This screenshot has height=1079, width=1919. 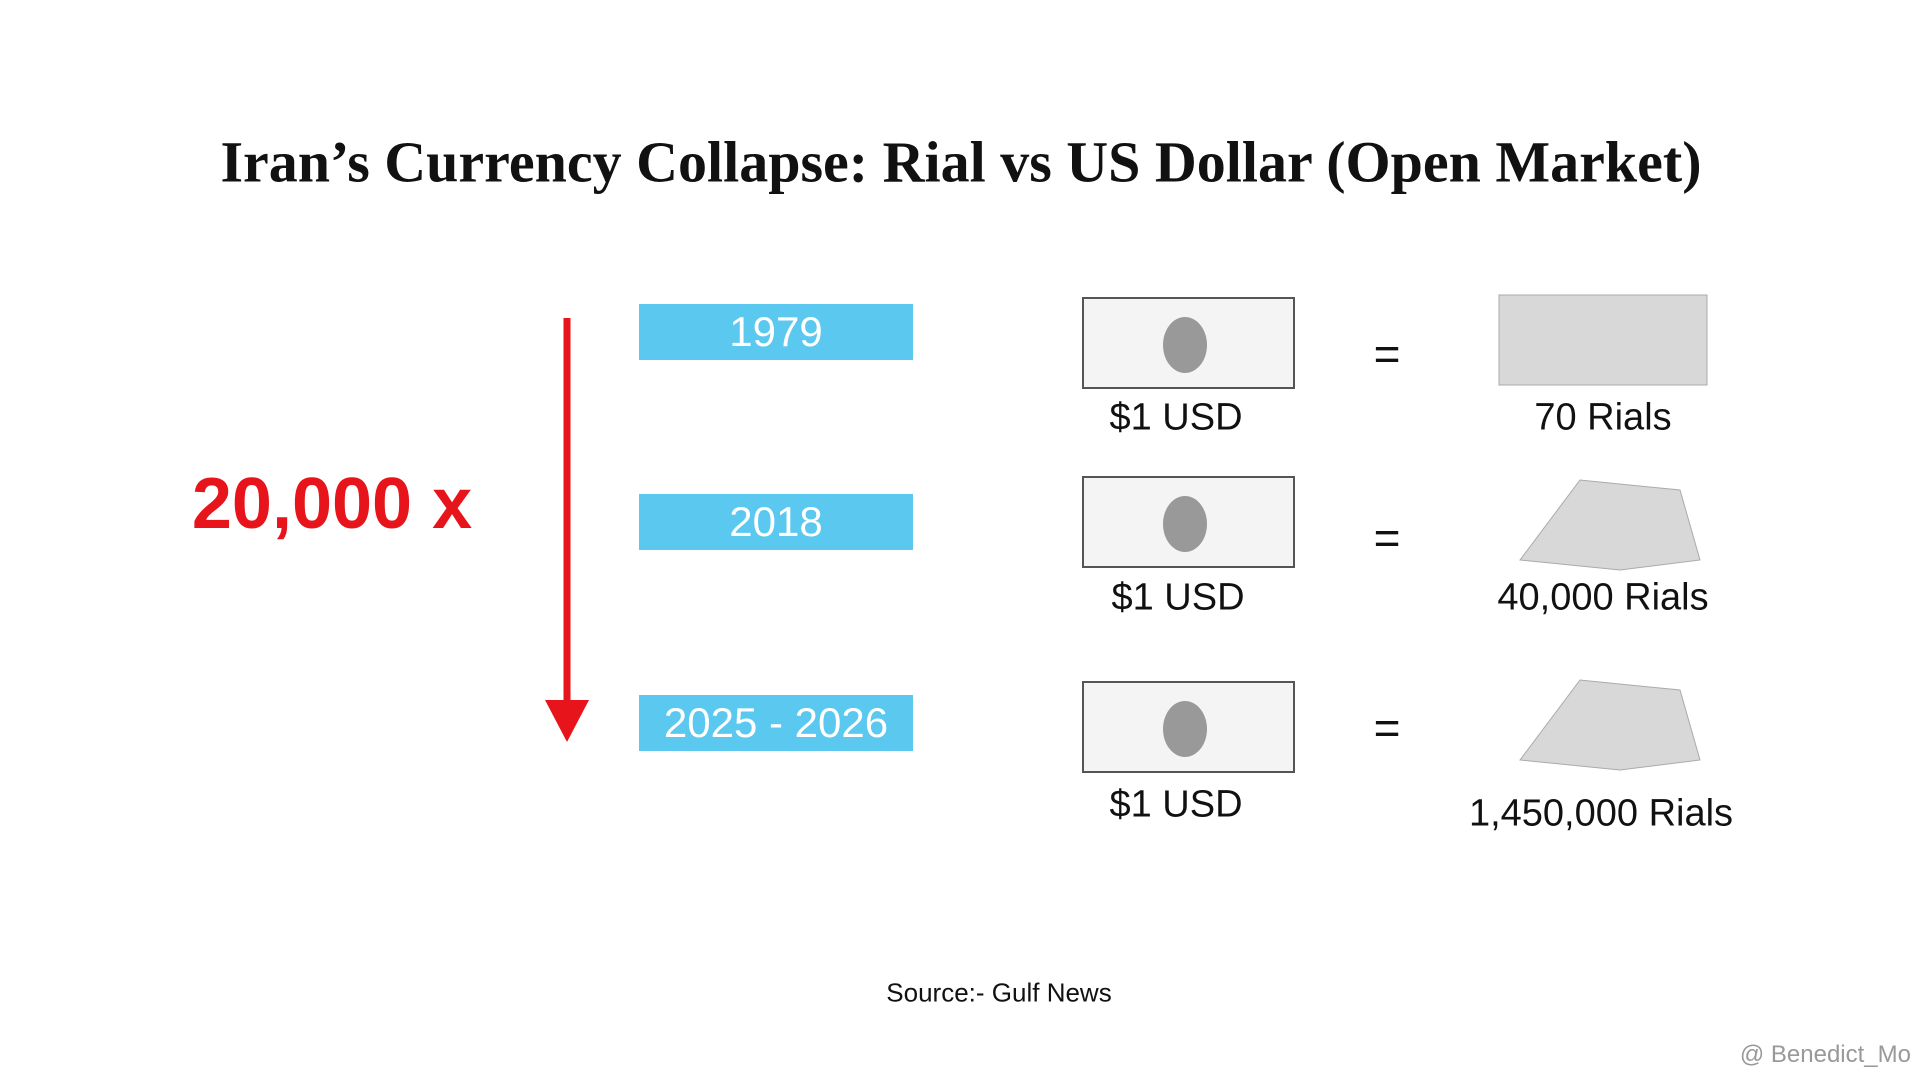 I want to click on year-label: 2018, so click(x=776, y=522).